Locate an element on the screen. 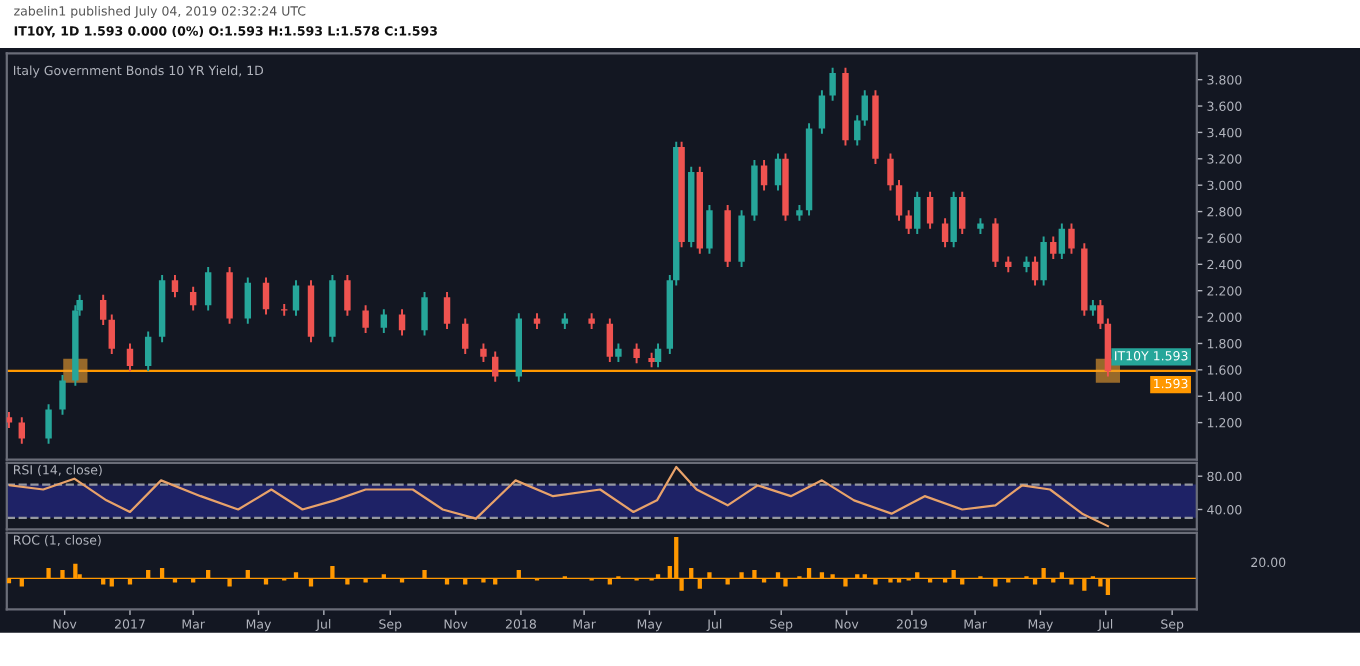 Image resolution: width=1360 pixels, height=666 pixels. line-series is located at coordinates (559, 496).